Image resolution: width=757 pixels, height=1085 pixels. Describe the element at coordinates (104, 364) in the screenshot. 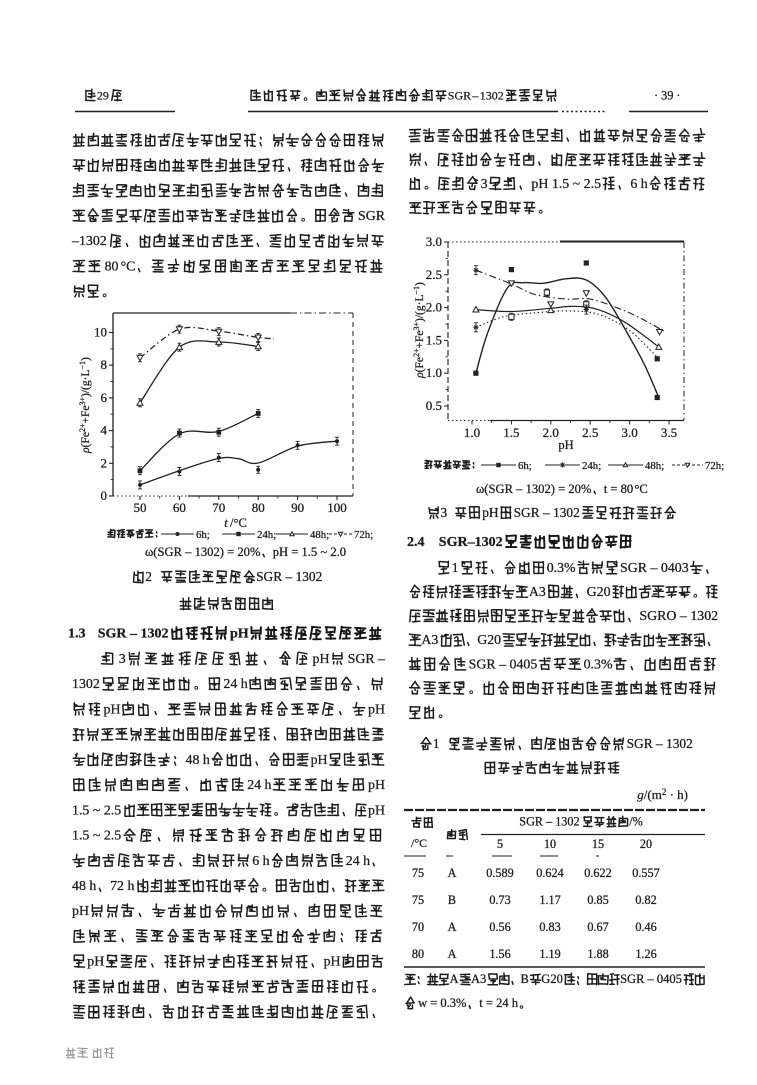

I see `svg-text: 8` at that location.